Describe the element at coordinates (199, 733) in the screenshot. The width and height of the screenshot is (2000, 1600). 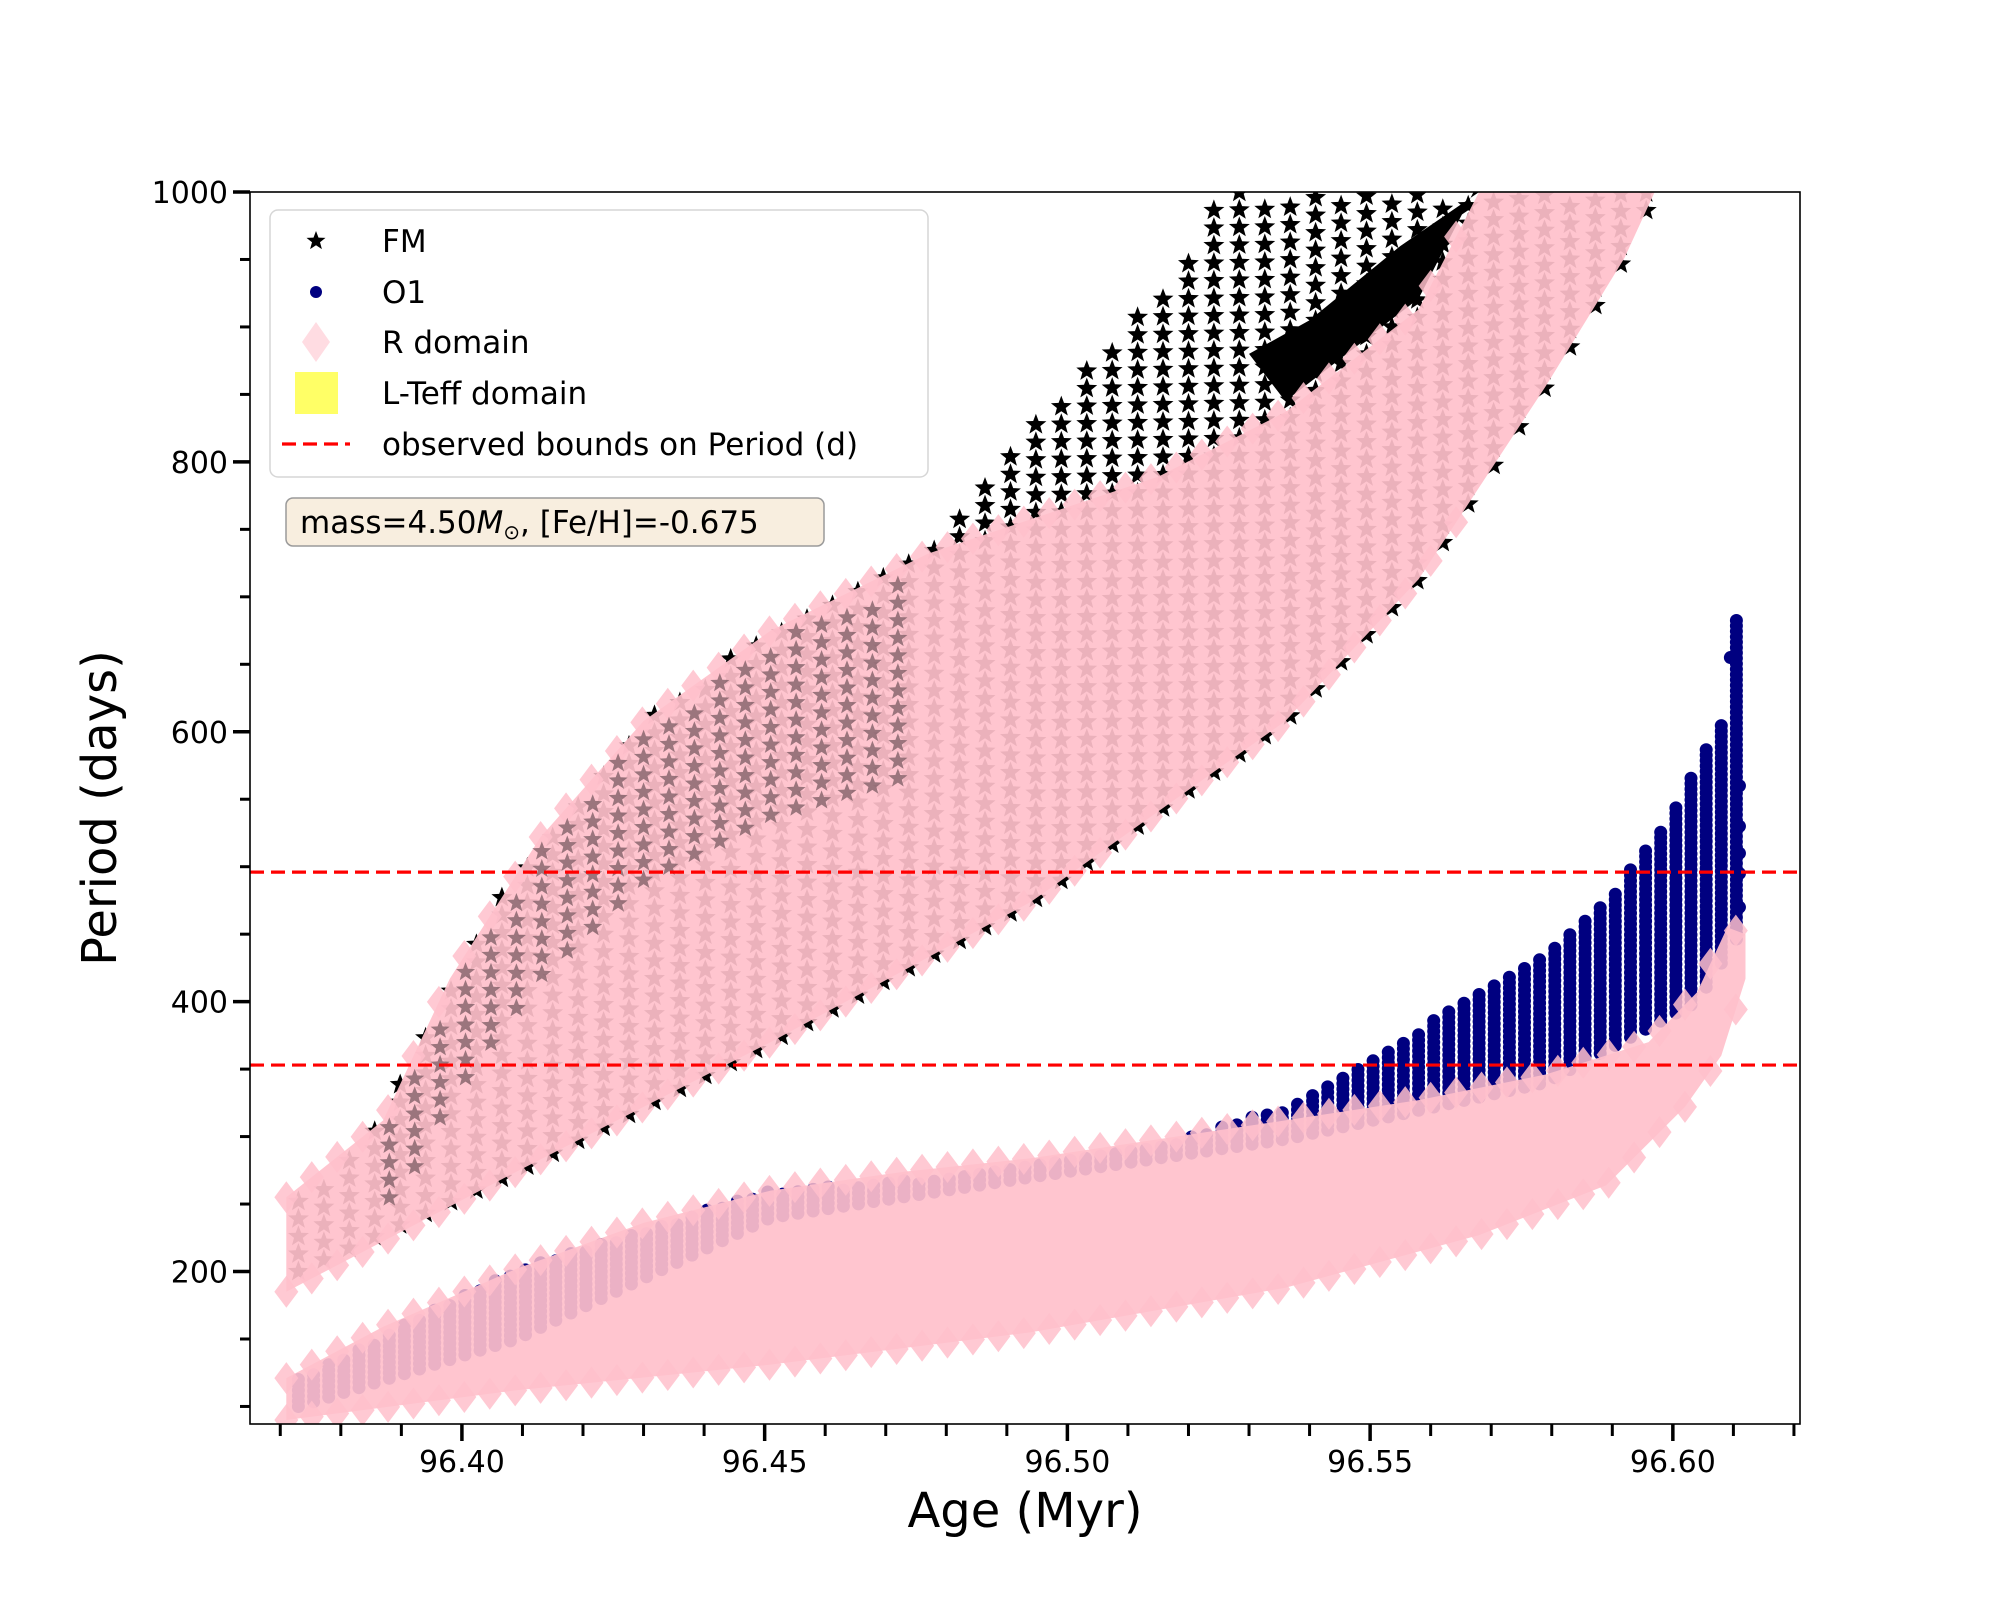
I see `y-tick-label: 600` at that location.